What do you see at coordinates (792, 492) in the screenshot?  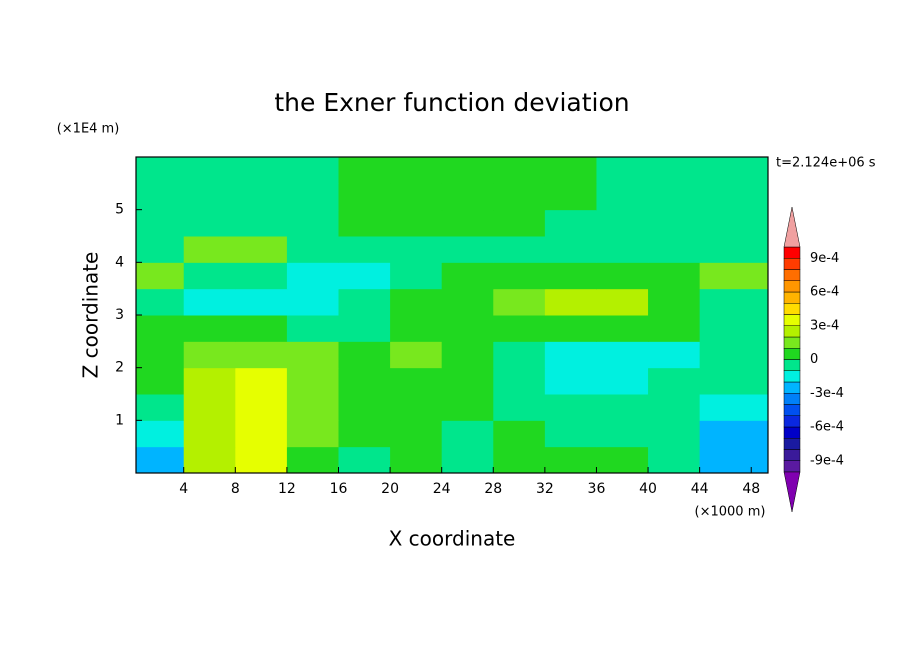 I see `colorbar-under` at bounding box center [792, 492].